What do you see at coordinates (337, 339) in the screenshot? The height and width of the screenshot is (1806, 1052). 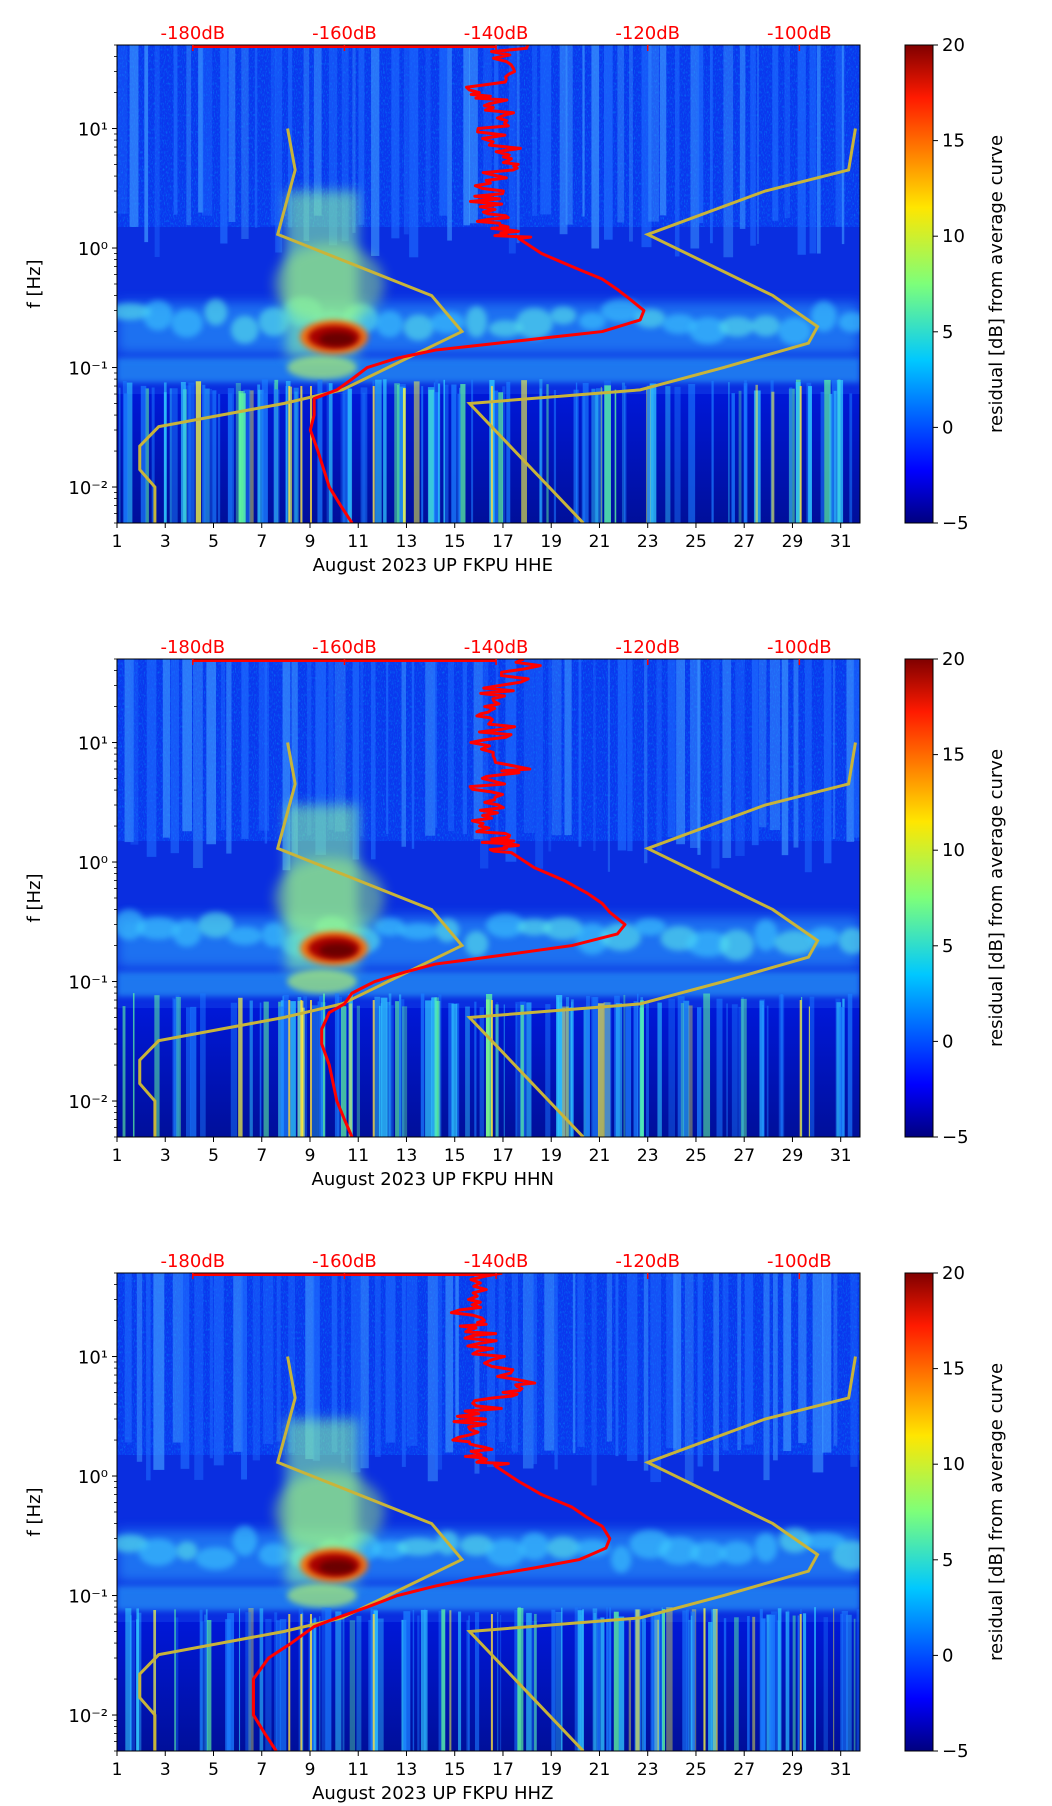 I see `heatmap-hotspot-core` at bounding box center [337, 339].